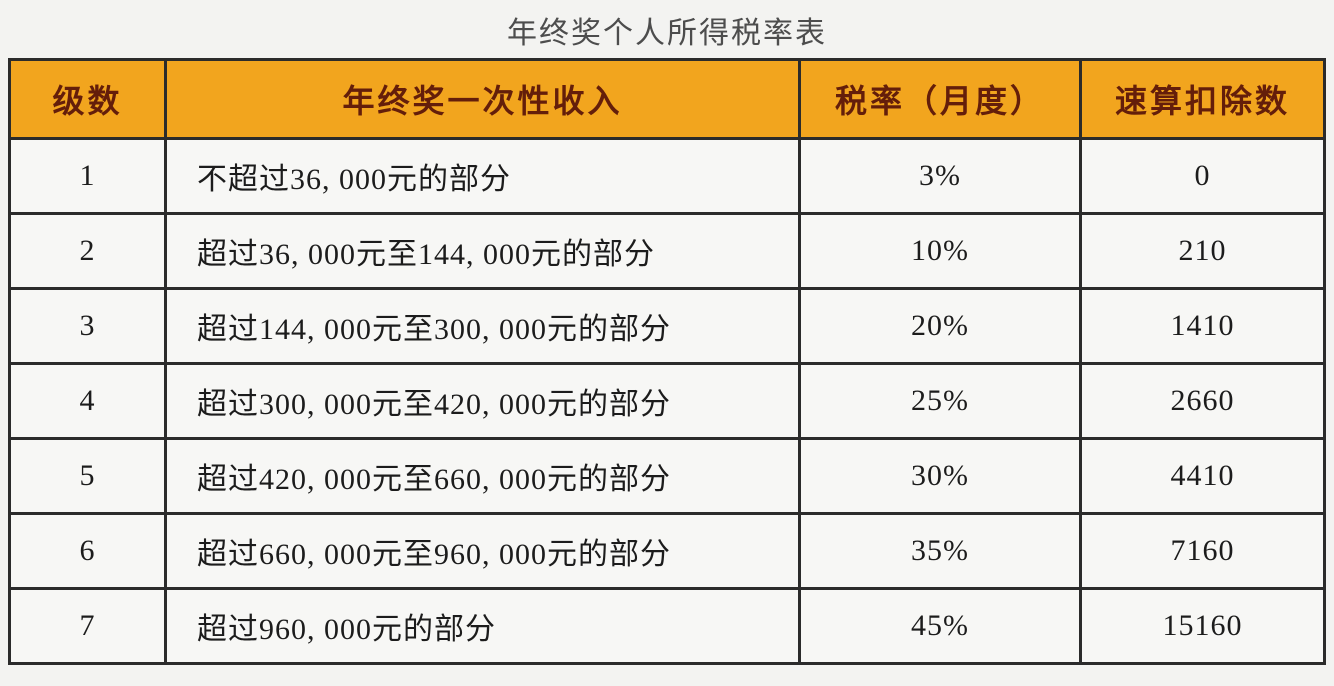  Describe the element at coordinates (87, 326) in the screenshot. I see `level-cell: 3` at that location.